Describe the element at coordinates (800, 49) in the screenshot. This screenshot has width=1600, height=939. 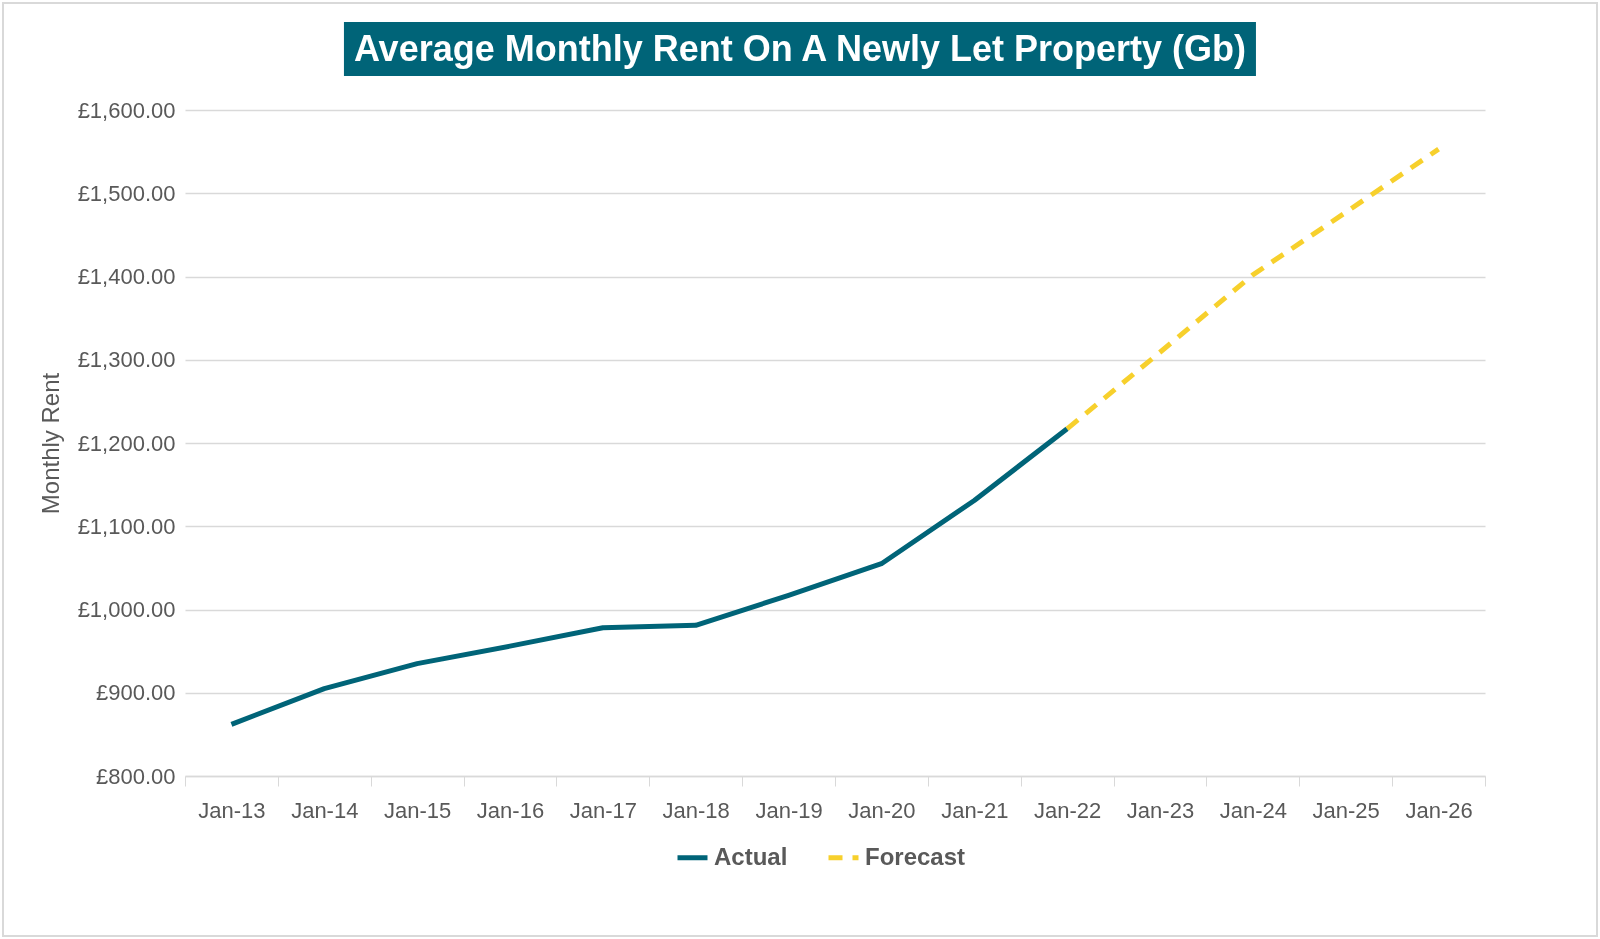
I see `chart-title: Average Monthly Rent On A Newly Let Property (Gb)` at that location.